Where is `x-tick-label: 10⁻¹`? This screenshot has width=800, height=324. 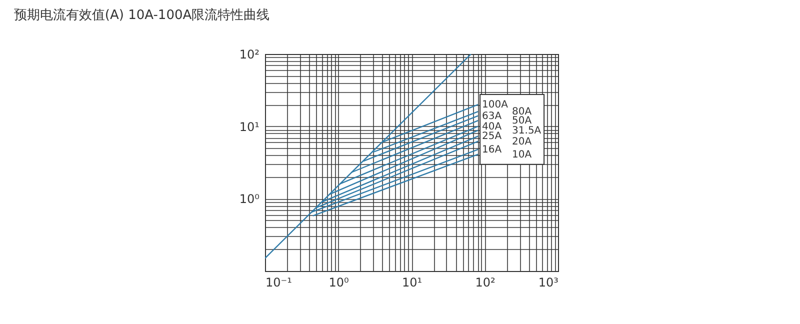
x-tick-label: 10⁻¹ is located at coordinates (279, 283).